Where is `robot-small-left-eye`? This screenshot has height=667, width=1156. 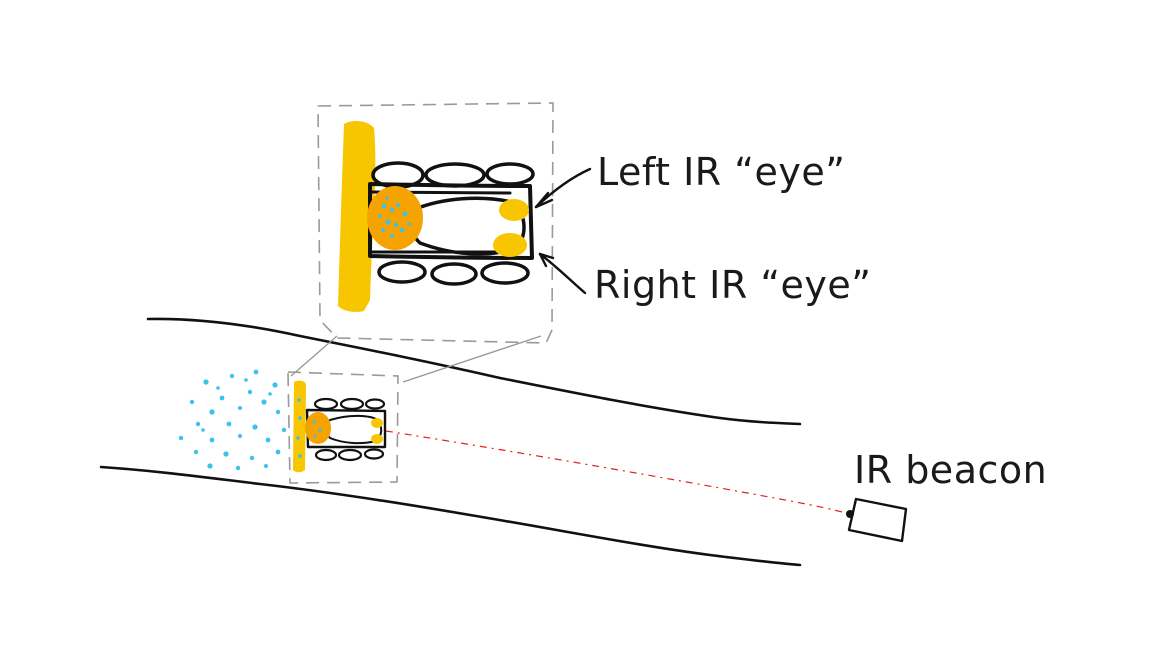 robot-small-left-eye is located at coordinates (377, 423).